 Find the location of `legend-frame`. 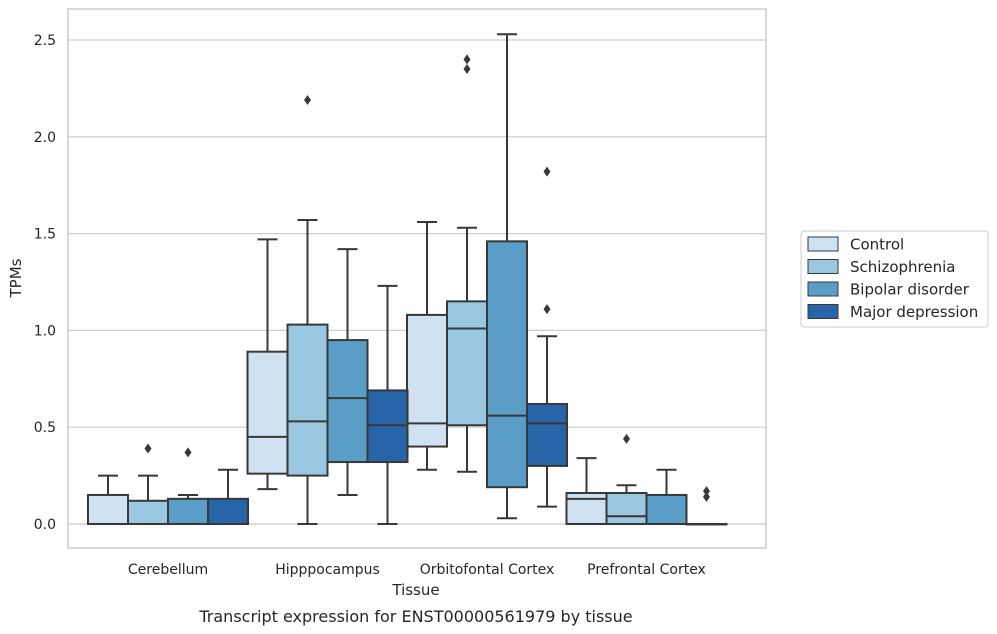

legend-frame is located at coordinates (894, 279).